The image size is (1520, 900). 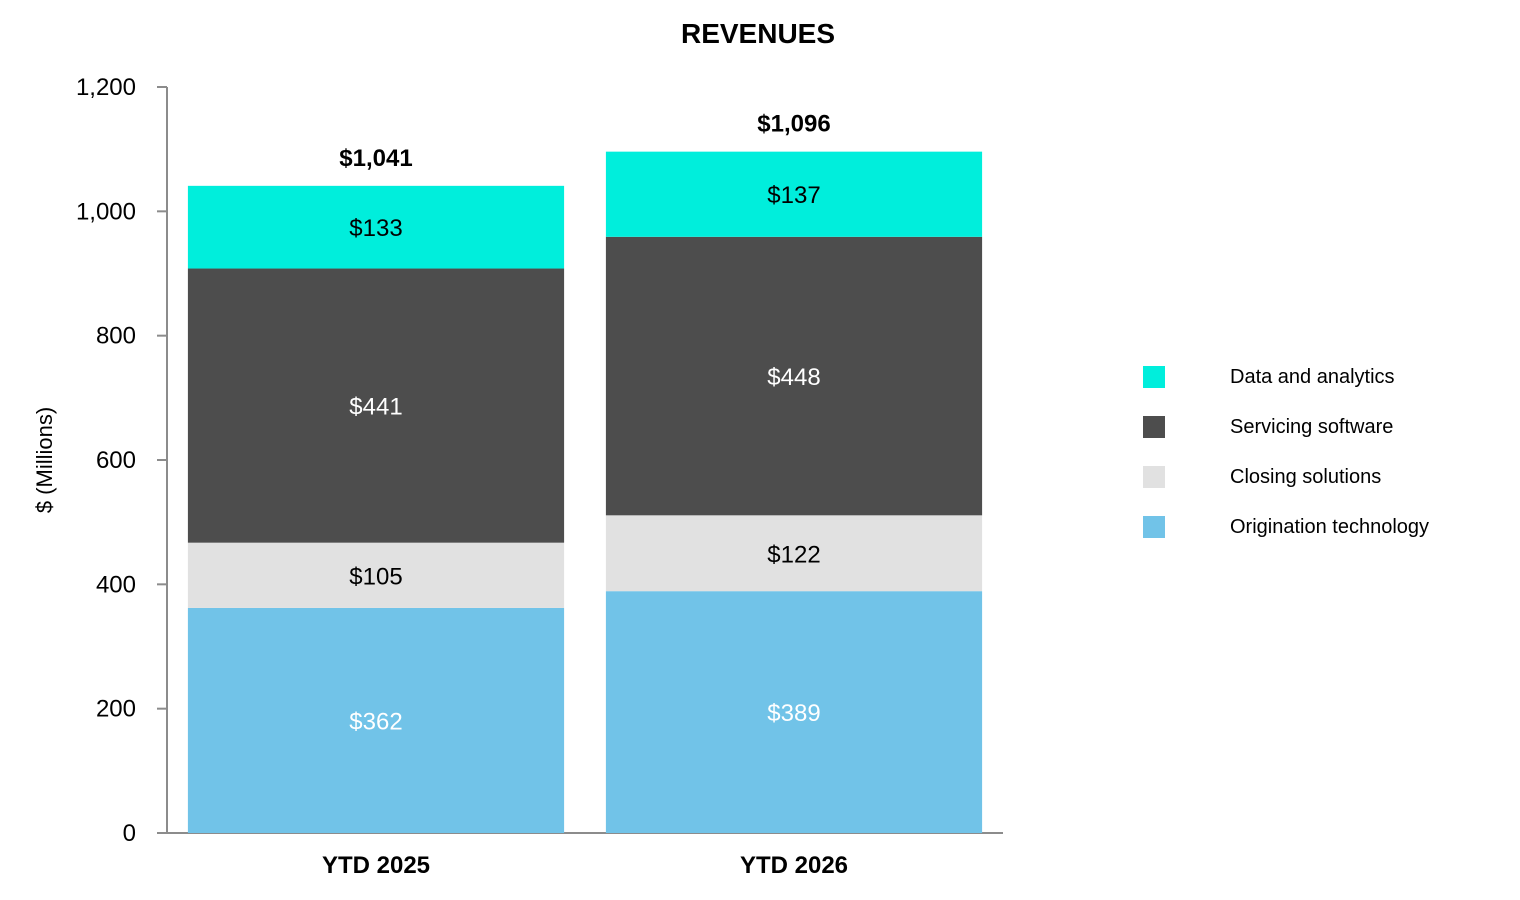 I want to click on y-ticks: 0 200 400 600 800 1,000 1,200, so click(x=121, y=460).